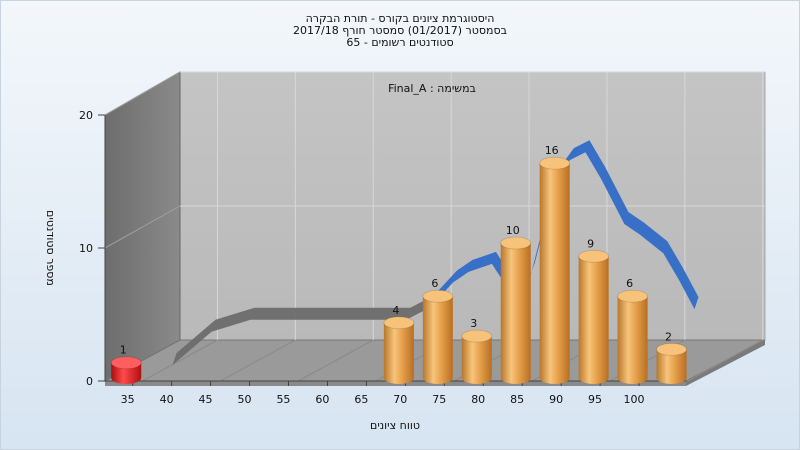 The height and width of the screenshot is (450, 800). I want to click on x-tick-label: 65, so click(361, 399).